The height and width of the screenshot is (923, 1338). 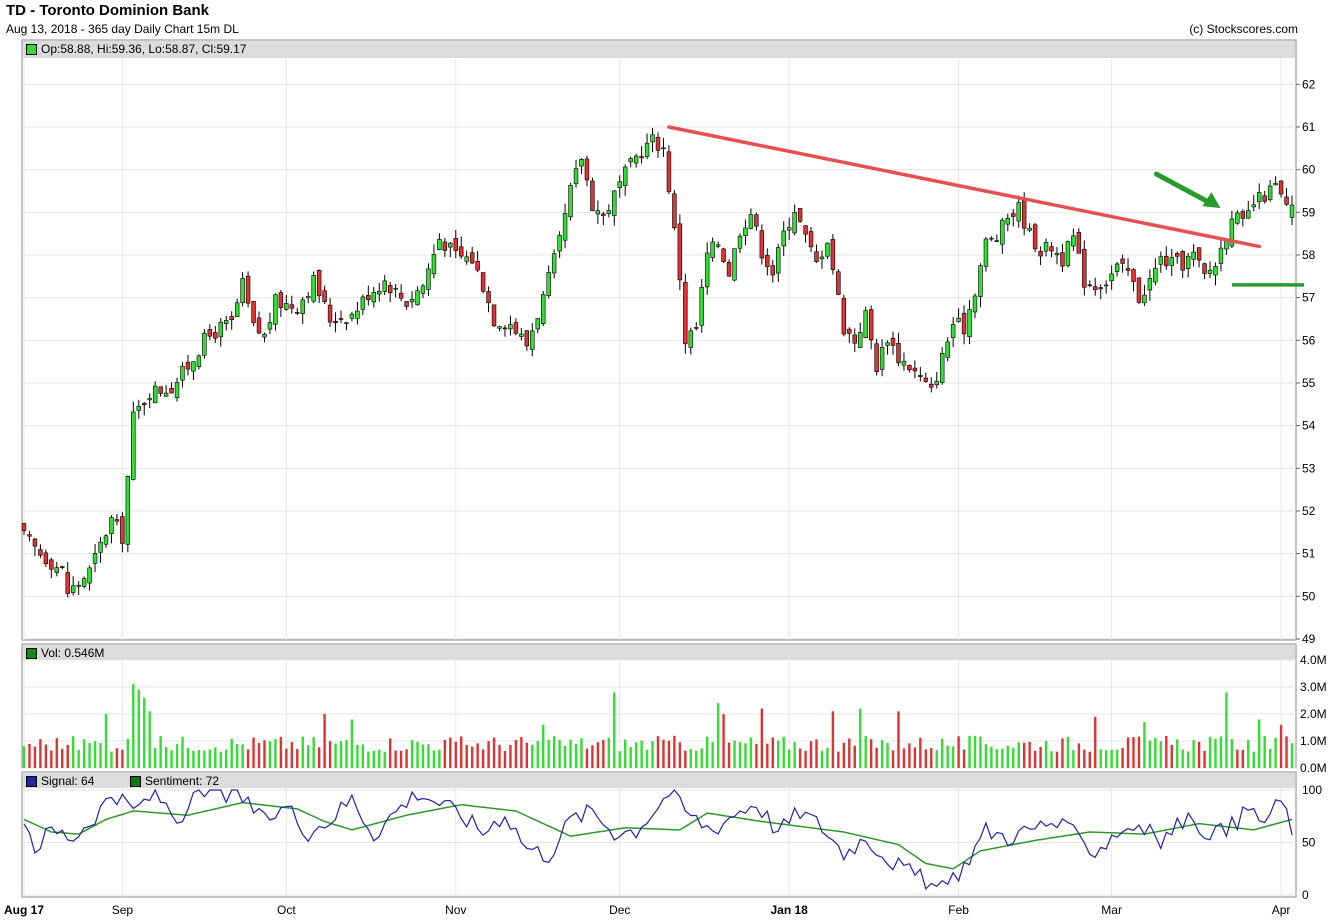 I want to click on volume-legend-band, so click(x=659, y=652).